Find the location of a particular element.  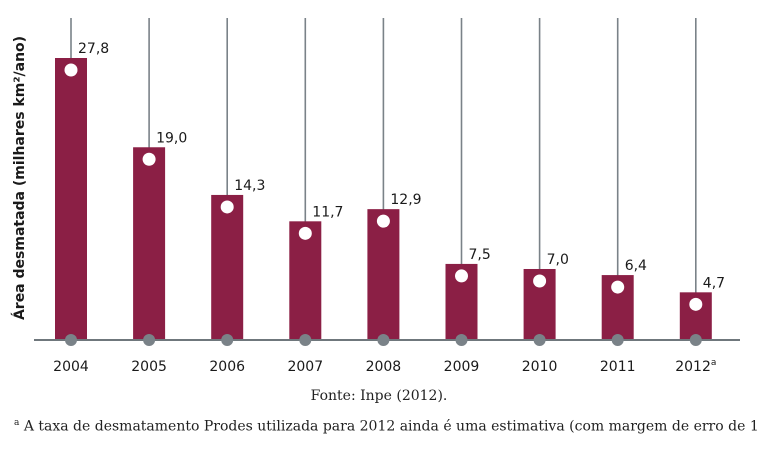

point-marker-2006 is located at coordinates (227, 207).